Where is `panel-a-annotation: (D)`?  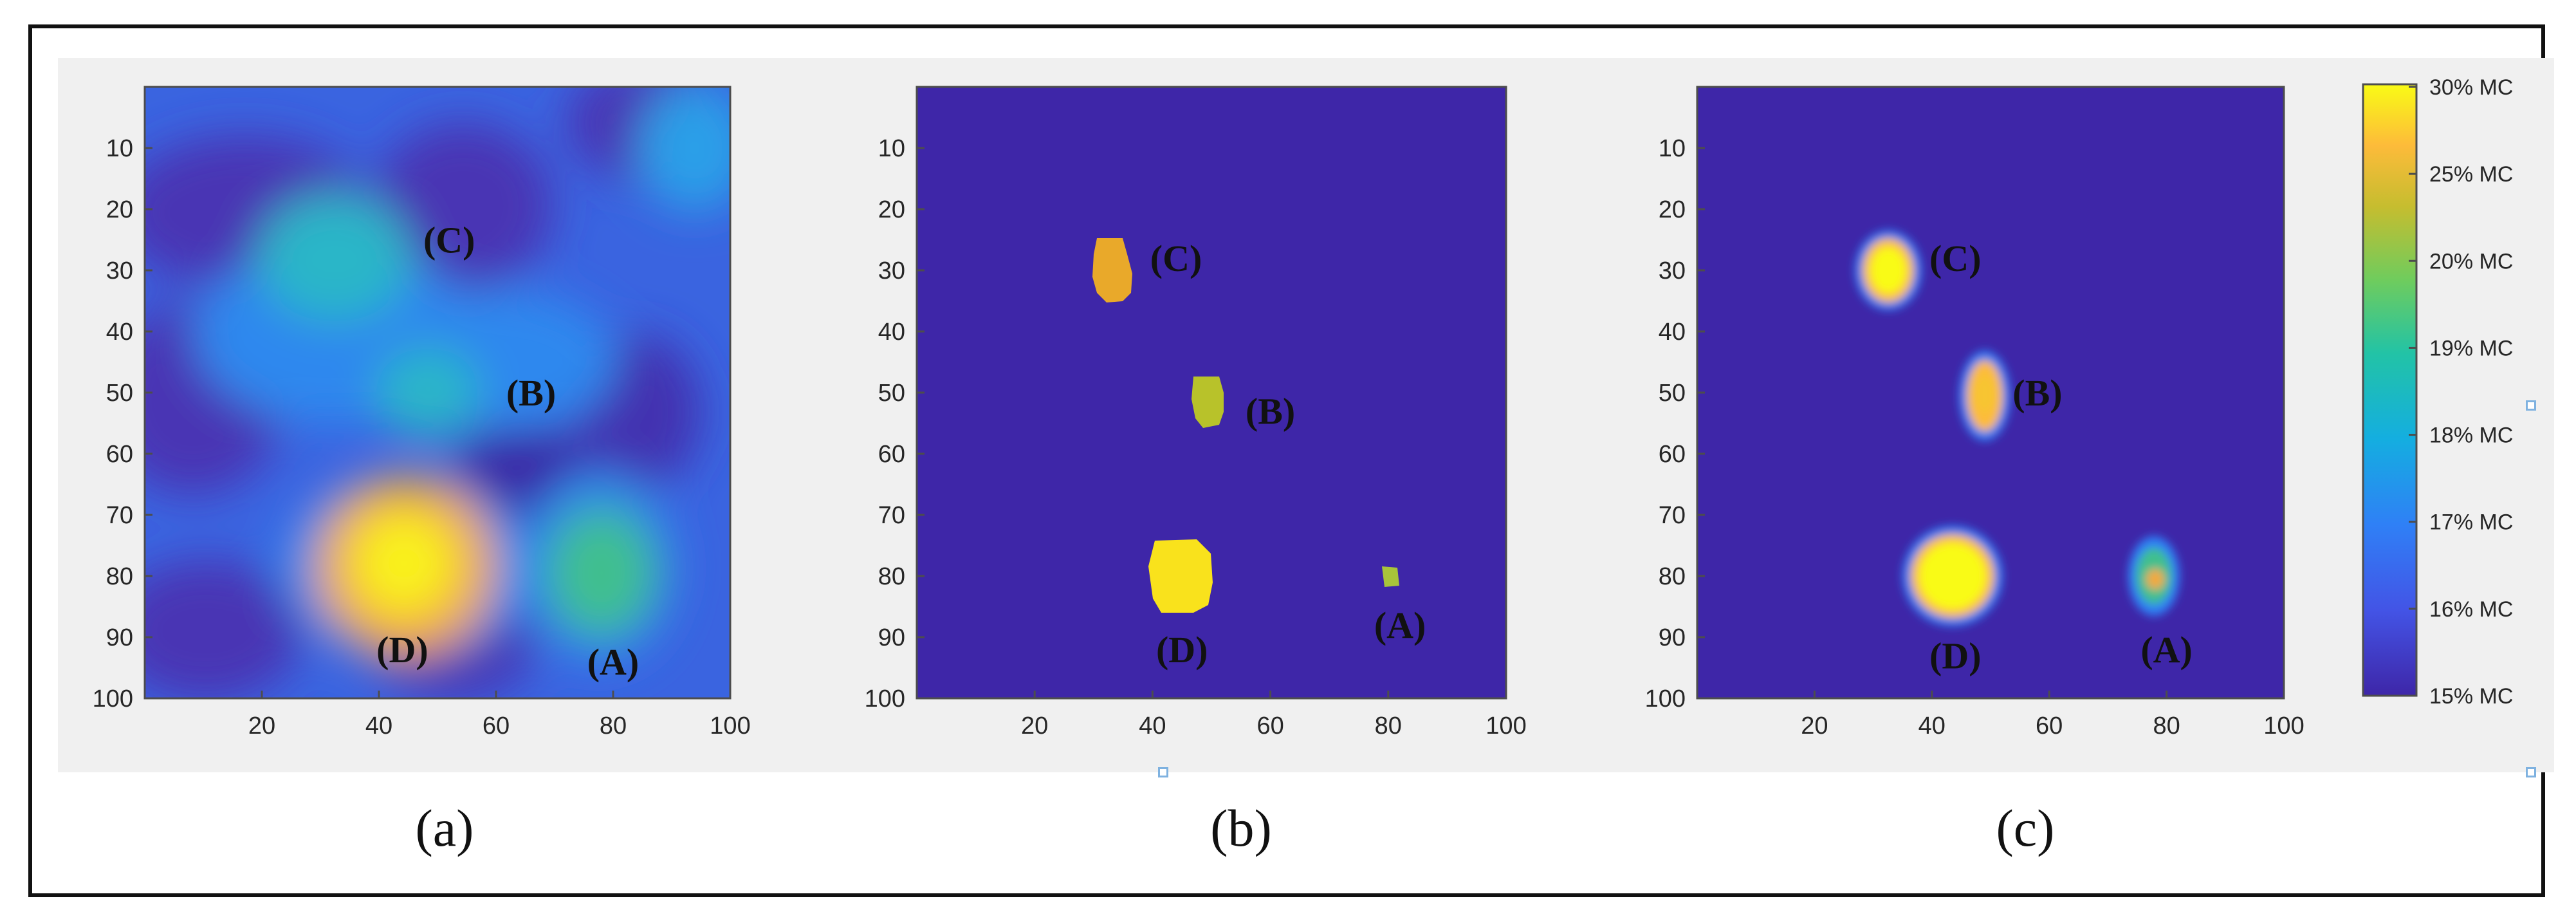
panel-a-annotation: (D) is located at coordinates (402, 650).